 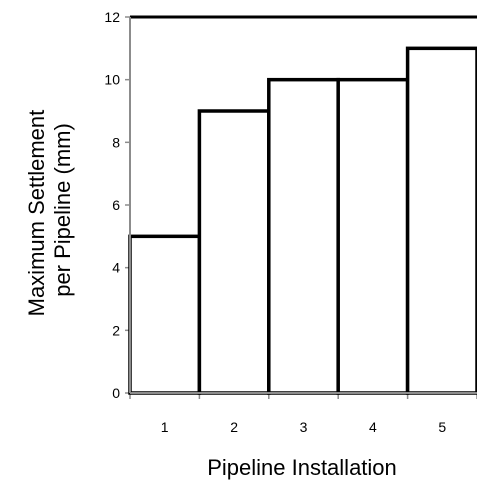 What do you see at coordinates (116, 393) in the screenshot?
I see `y-tick-label: 0` at bounding box center [116, 393].